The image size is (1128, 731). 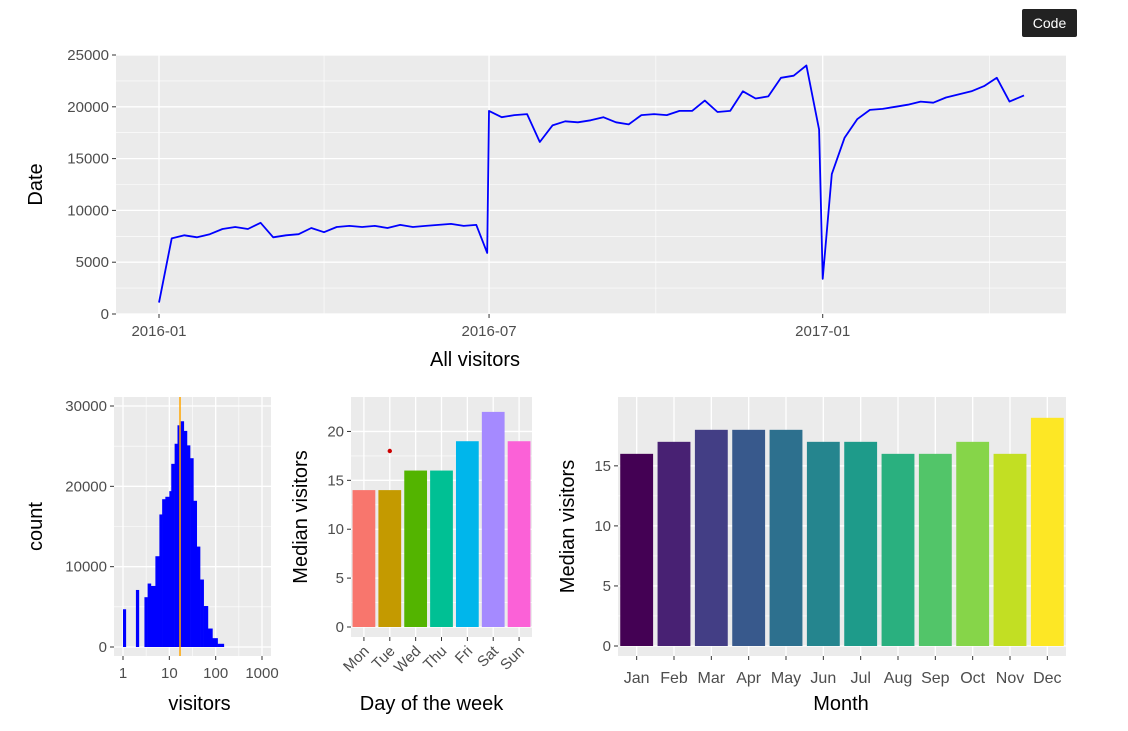 I want to click on month-chart-ytick-label: 5, so click(x=607, y=586).